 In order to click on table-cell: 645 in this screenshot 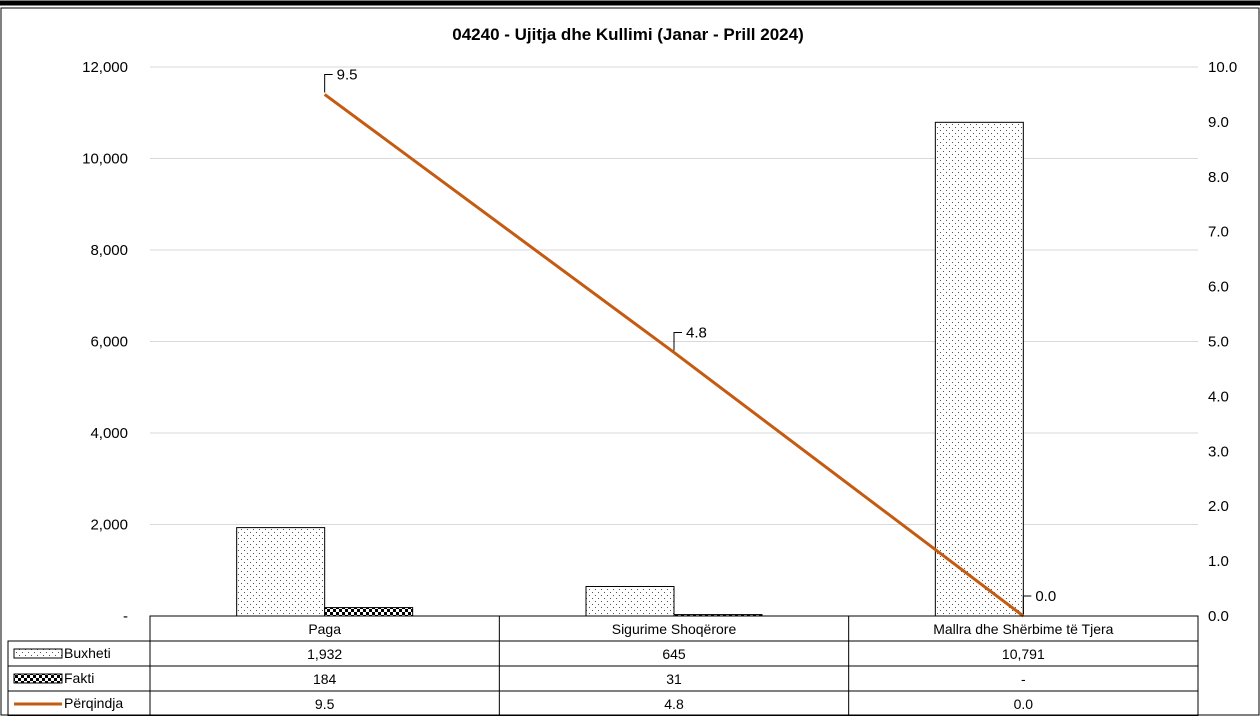, I will do `click(674, 654)`.